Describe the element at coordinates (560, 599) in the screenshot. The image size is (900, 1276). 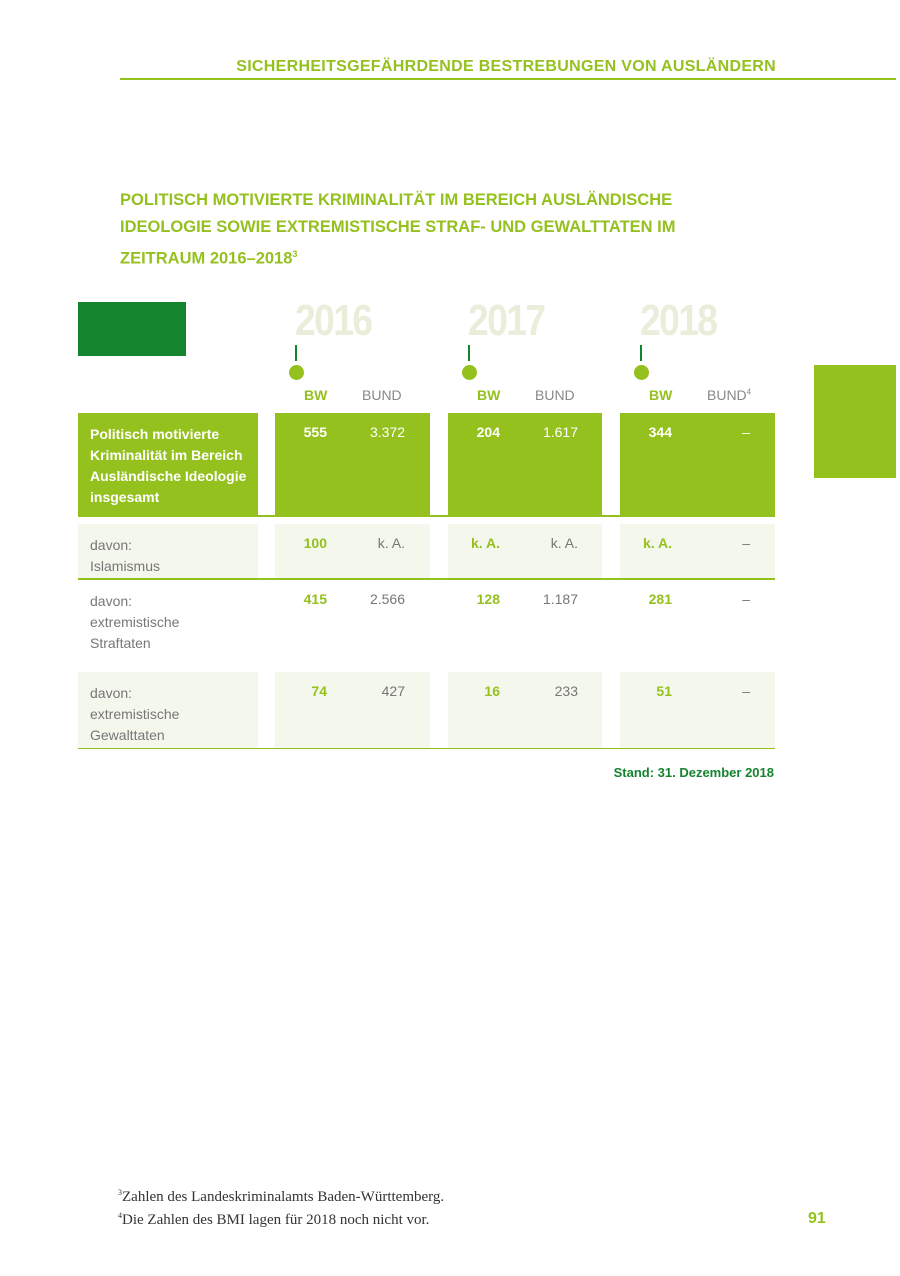
I see `value-bund: 1.187` at that location.